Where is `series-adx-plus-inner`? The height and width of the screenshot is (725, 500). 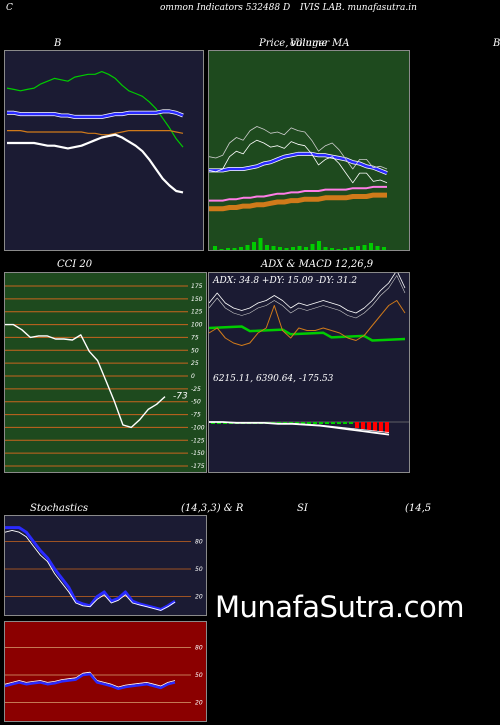 series-adx-plus-inner is located at coordinates (307, 297).